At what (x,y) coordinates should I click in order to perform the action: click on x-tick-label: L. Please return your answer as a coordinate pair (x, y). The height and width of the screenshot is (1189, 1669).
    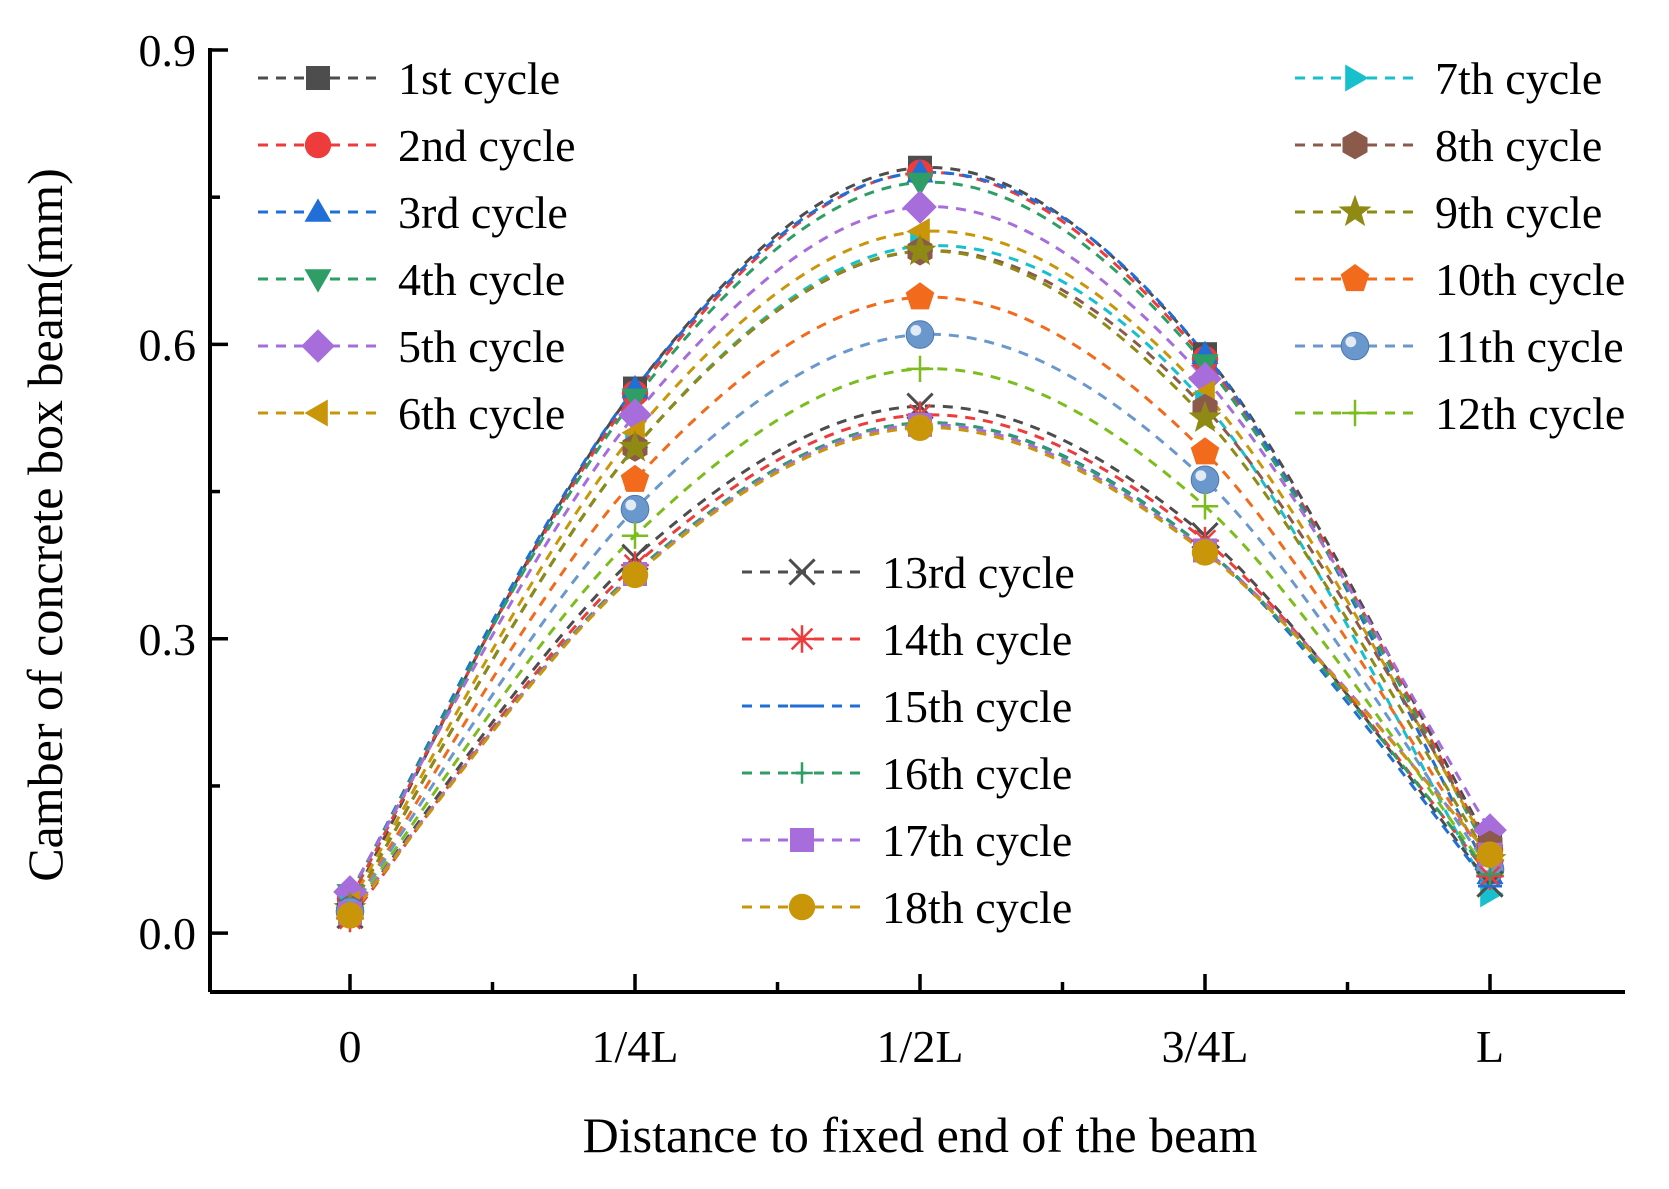
    Looking at the image, I should click on (1490, 1046).